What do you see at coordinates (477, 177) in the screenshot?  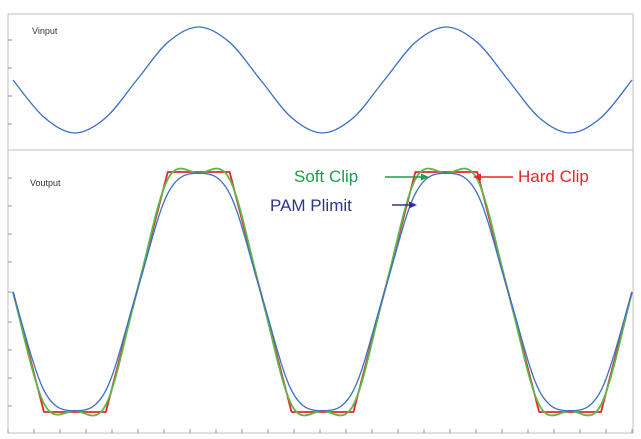 I see `hard-clip-arrowhead-icon` at bounding box center [477, 177].